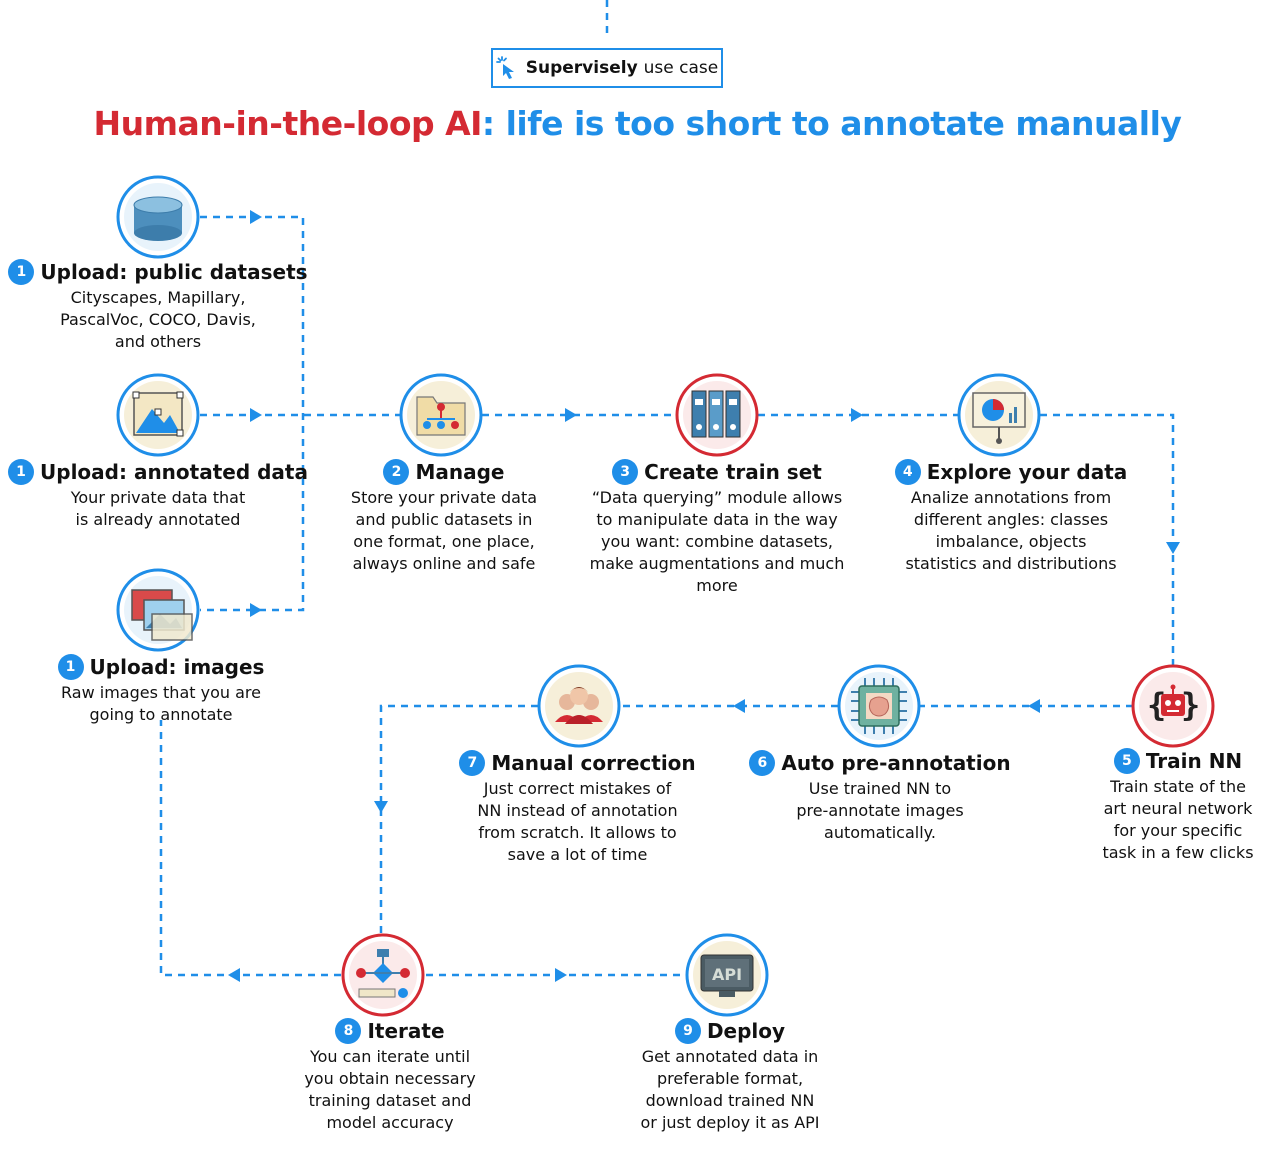  I want to click on badge-brand: Supervisely, so click(581, 68).